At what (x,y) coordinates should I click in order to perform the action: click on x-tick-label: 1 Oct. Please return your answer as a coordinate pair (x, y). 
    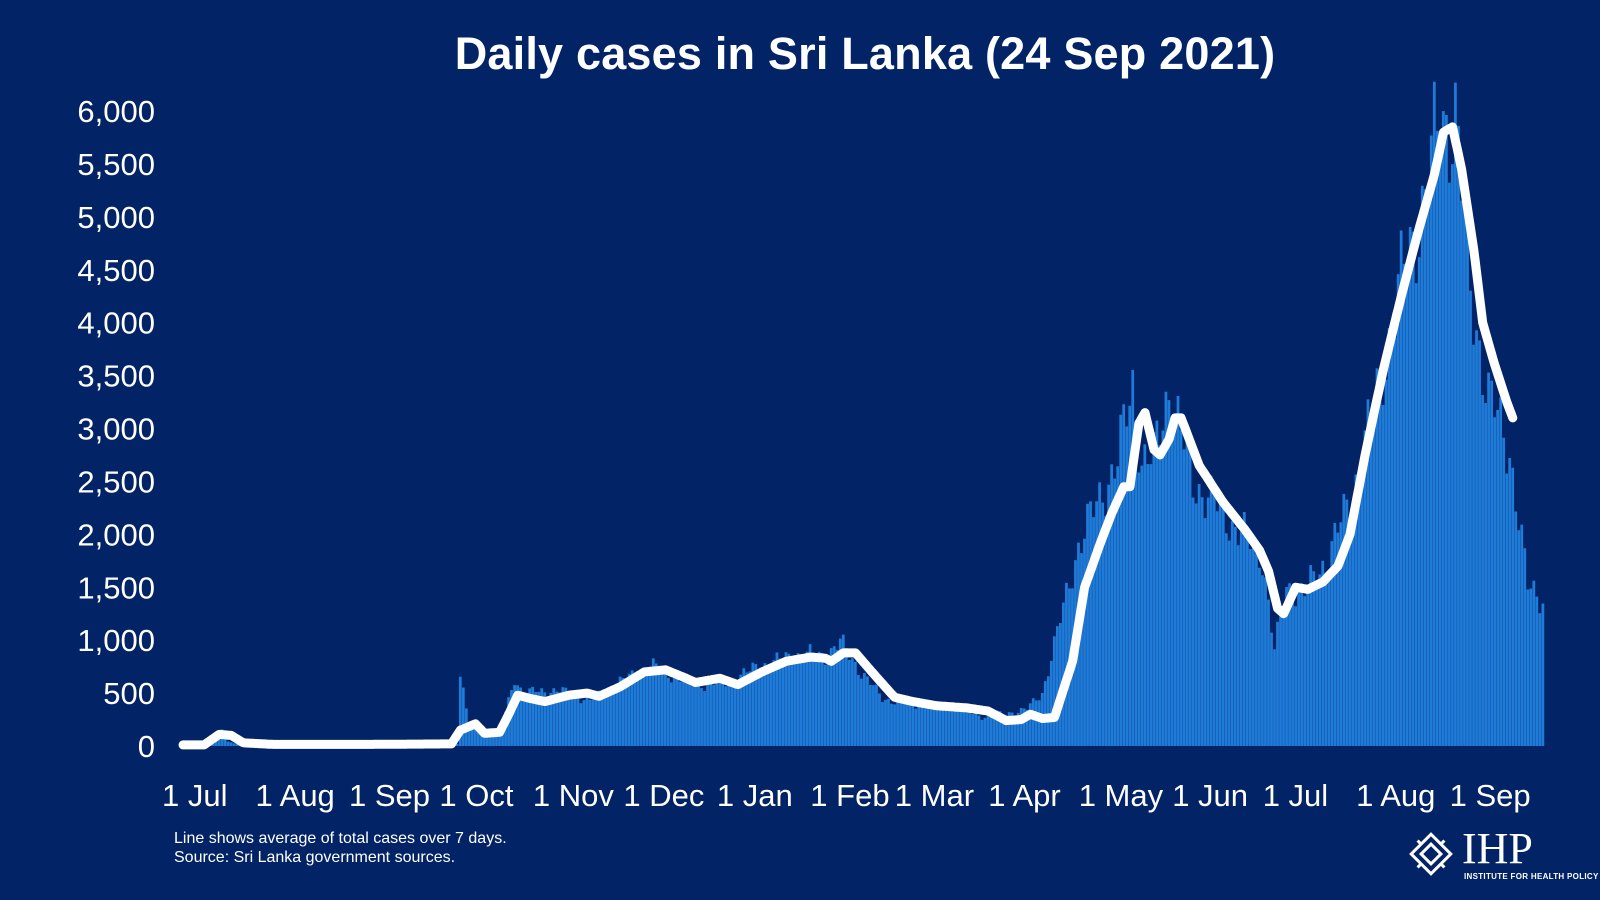
    Looking at the image, I should click on (476, 795).